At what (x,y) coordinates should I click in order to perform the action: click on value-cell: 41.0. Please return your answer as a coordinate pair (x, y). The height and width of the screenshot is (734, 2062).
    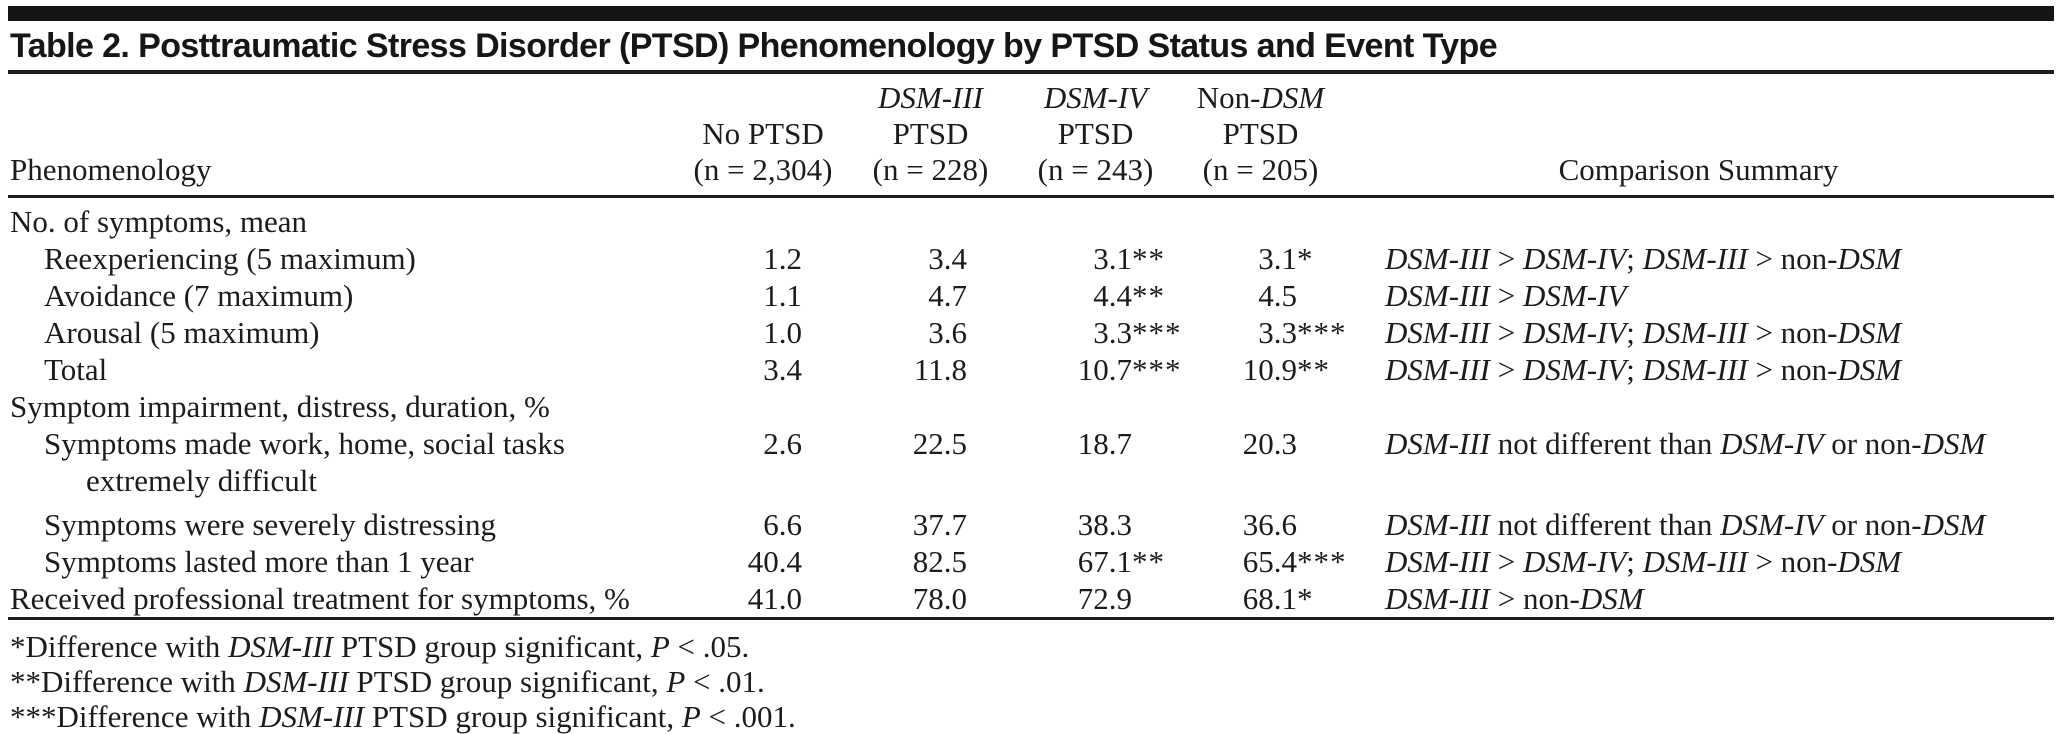
    Looking at the image, I should click on (763, 598).